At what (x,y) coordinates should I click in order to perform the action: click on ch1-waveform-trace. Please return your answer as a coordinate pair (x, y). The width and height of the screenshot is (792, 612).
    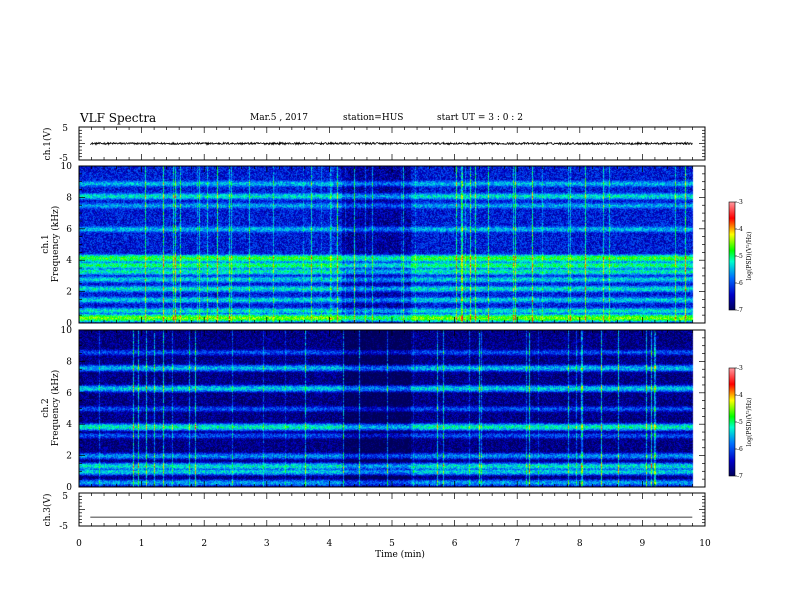
    Looking at the image, I should click on (391, 143).